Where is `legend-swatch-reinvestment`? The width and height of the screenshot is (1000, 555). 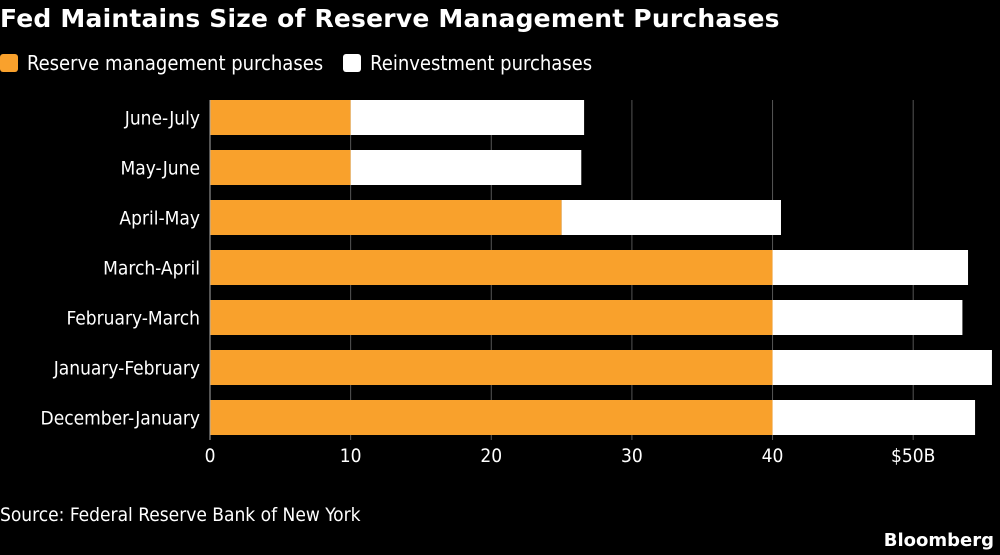 legend-swatch-reinvestment is located at coordinates (352, 63).